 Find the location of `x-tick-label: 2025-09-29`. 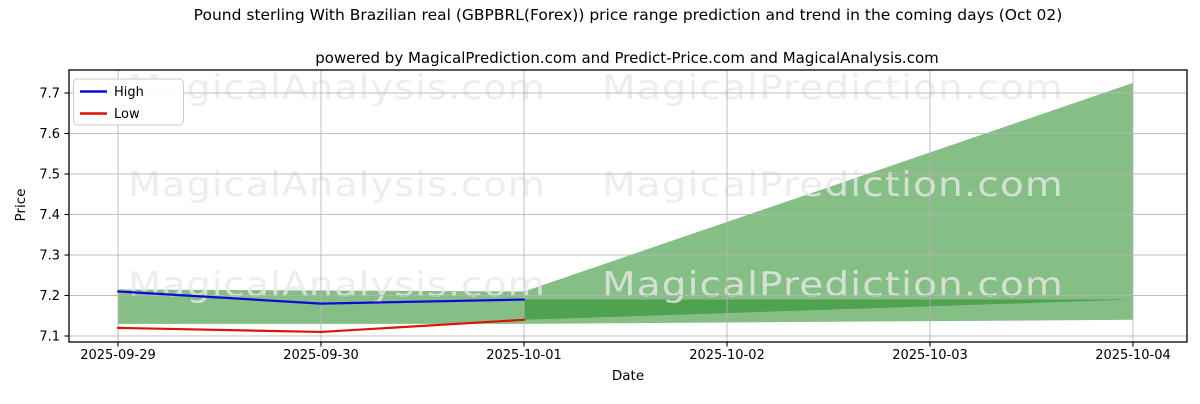

x-tick-label: 2025-09-29 is located at coordinates (118, 355).